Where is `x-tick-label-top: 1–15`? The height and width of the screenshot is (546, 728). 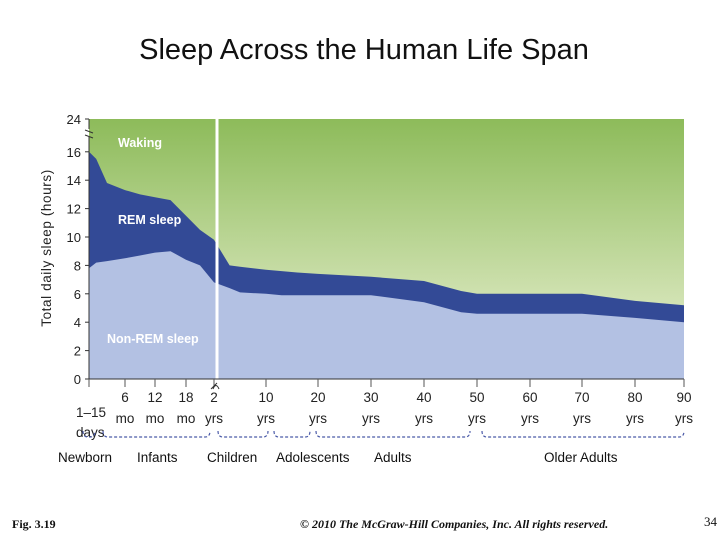
x-tick-label-top: 1–15 is located at coordinates (91, 412).